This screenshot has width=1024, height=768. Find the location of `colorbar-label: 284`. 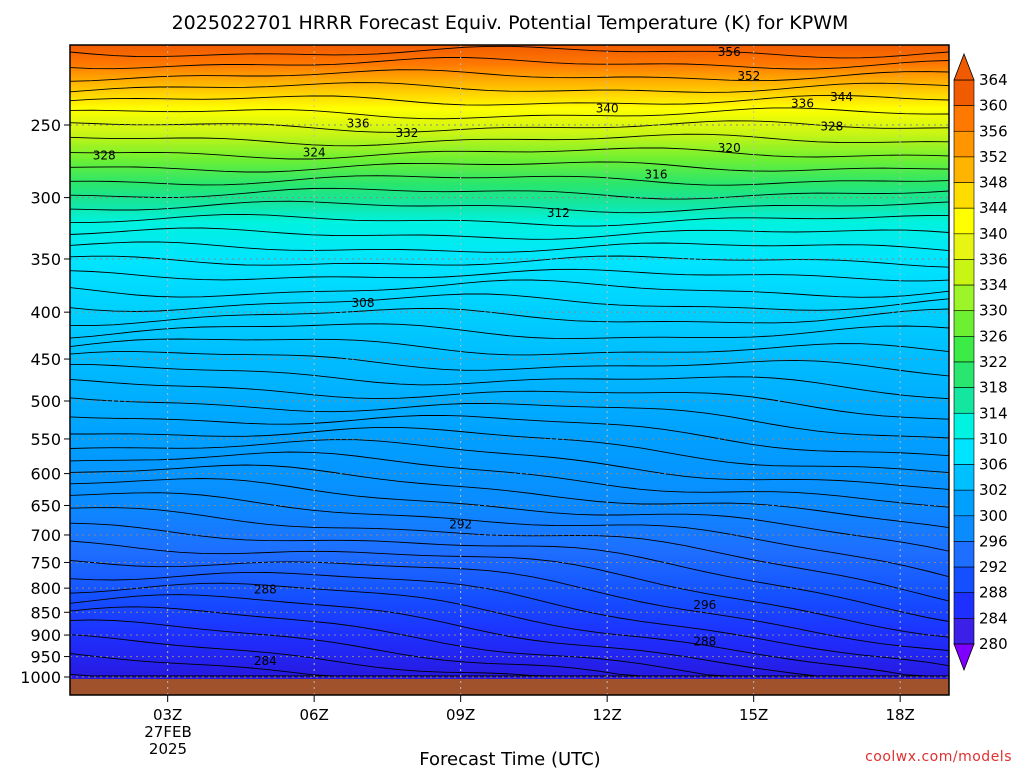

colorbar-label: 284 is located at coordinates (993, 618).